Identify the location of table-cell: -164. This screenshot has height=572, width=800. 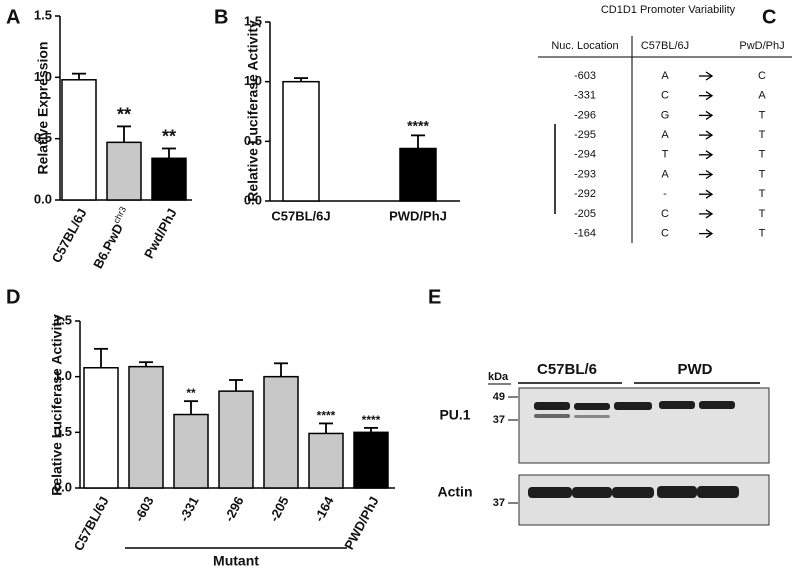
(585, 234).